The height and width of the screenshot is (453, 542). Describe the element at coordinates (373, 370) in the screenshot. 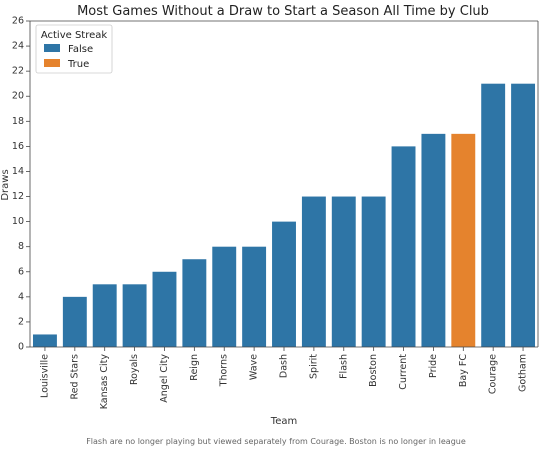

I see `x-tick-label: Boston` at that location.